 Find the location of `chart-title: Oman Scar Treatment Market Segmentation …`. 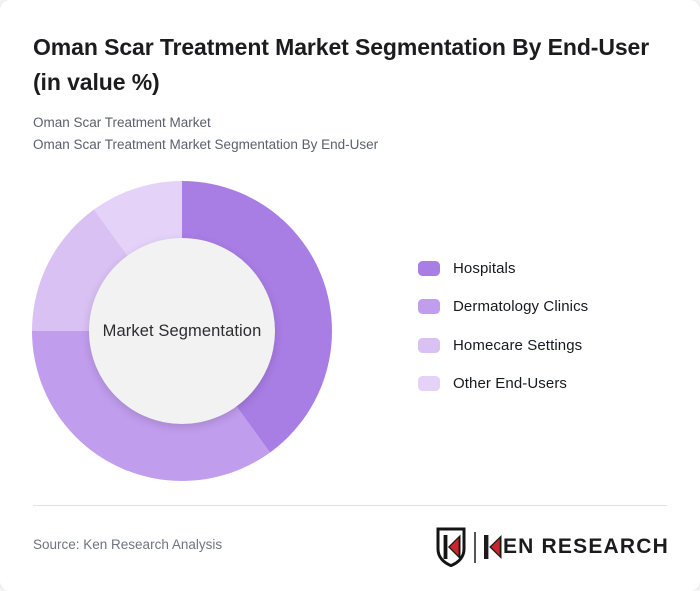

chart-title: Oman Scar Treatment Market Segmentation … is located at coordinates (341, 64).